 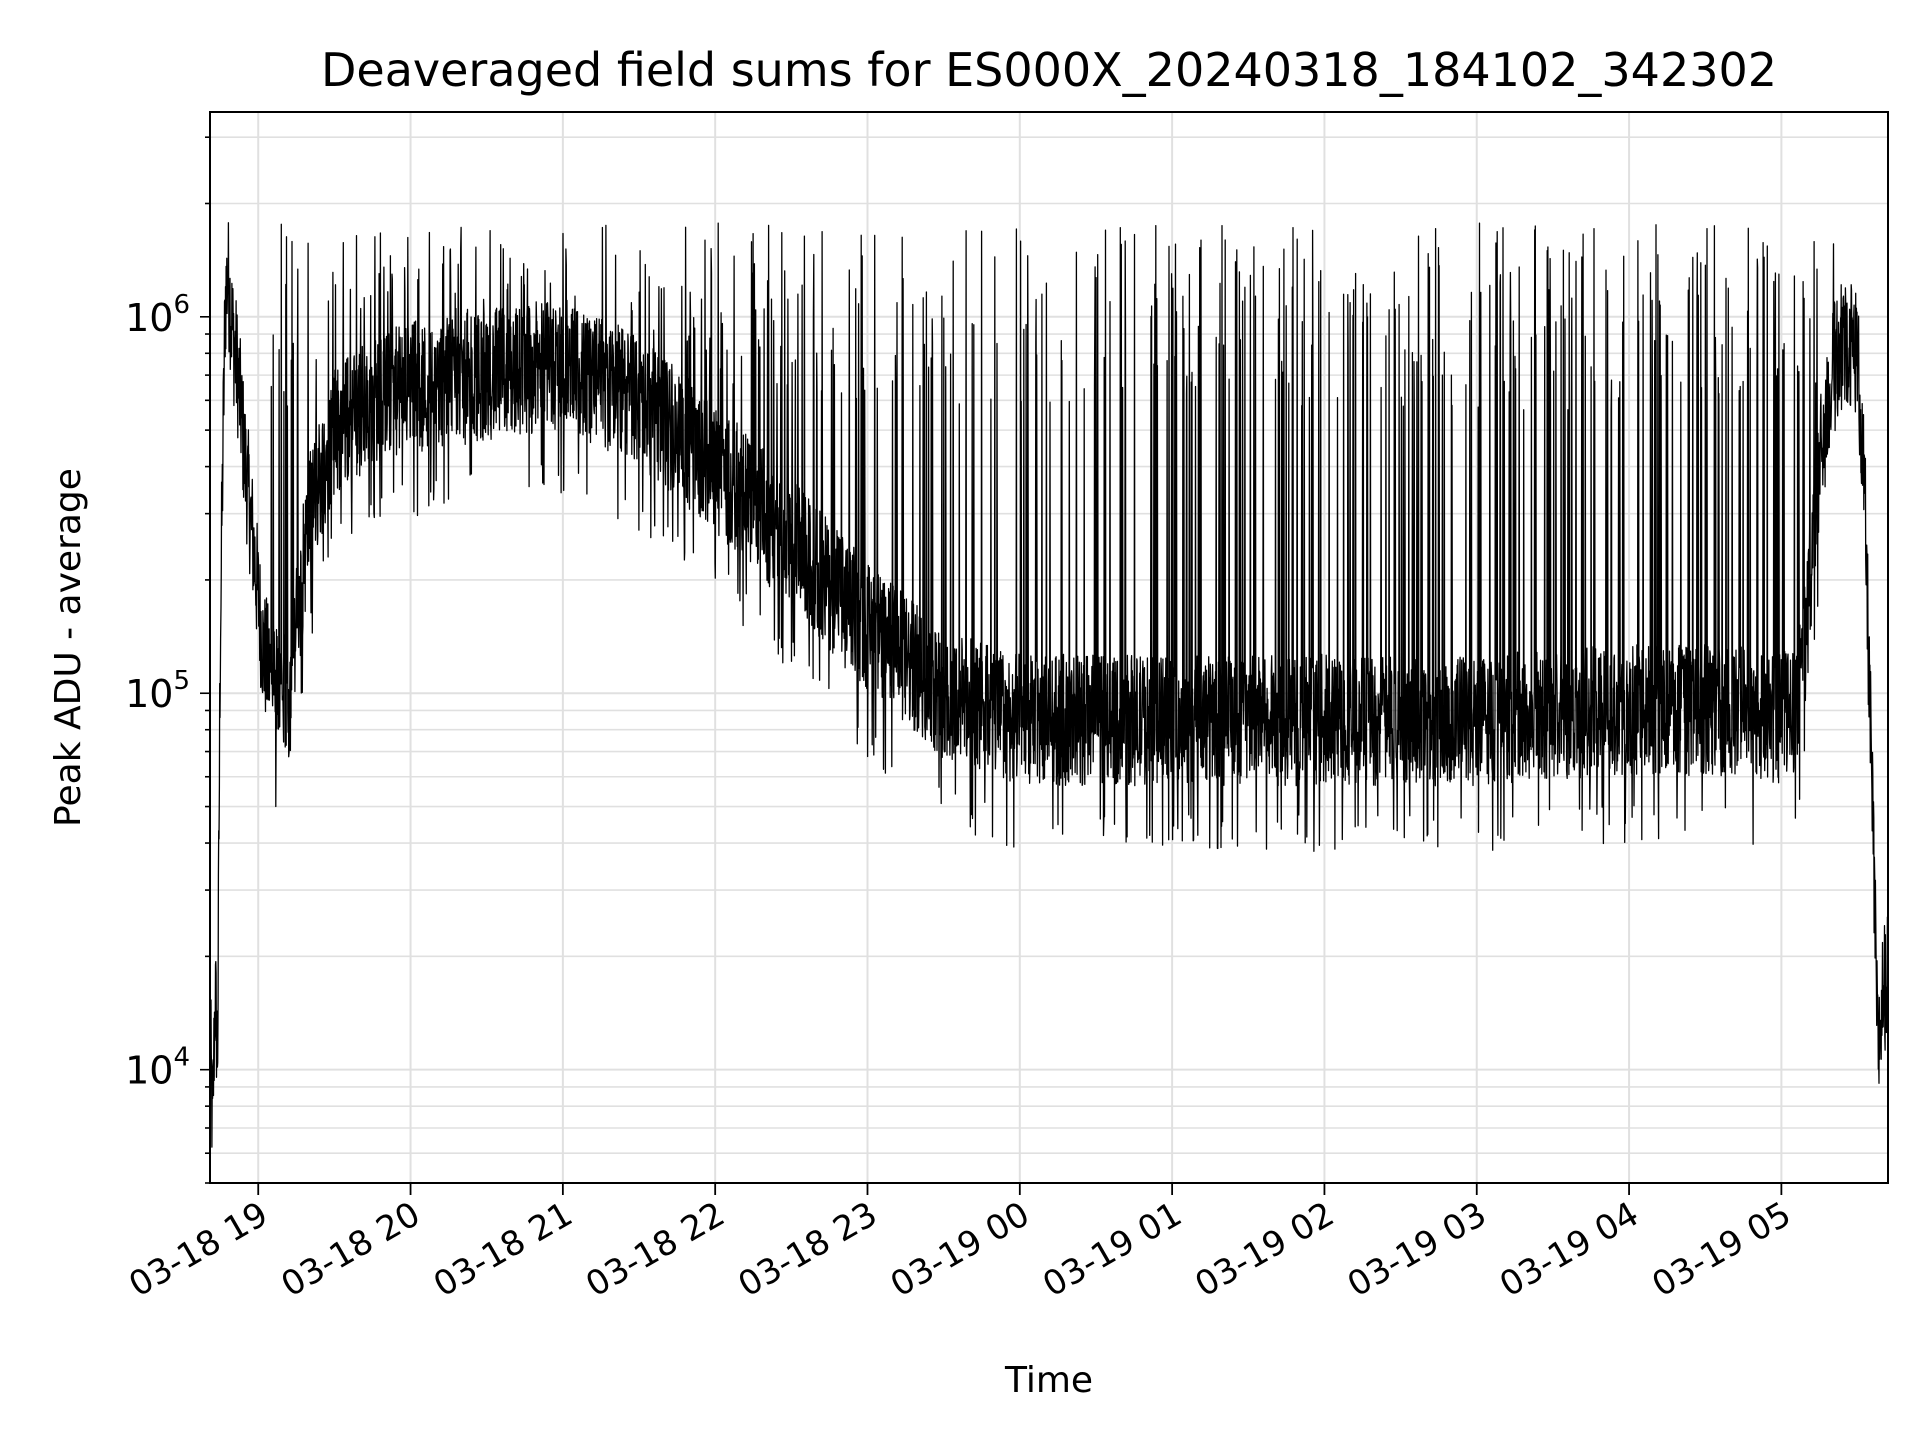 What do you see at coordinates (157, 691) in the screenshot?
I see `y-tick-label: 10⁵` at bounding box center [157, 691].